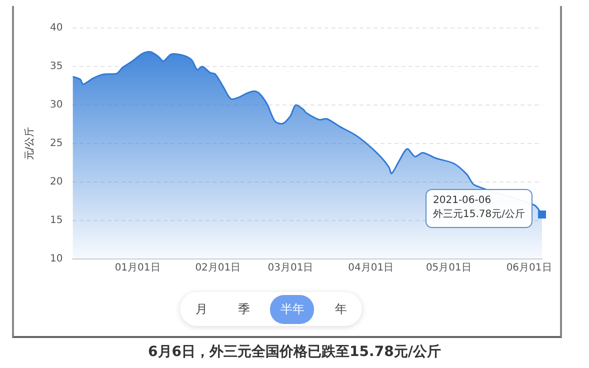  Describe the element at coordinates (529, 268) in the screenshot. I see `x-tick-label: 06月01日` at that location.